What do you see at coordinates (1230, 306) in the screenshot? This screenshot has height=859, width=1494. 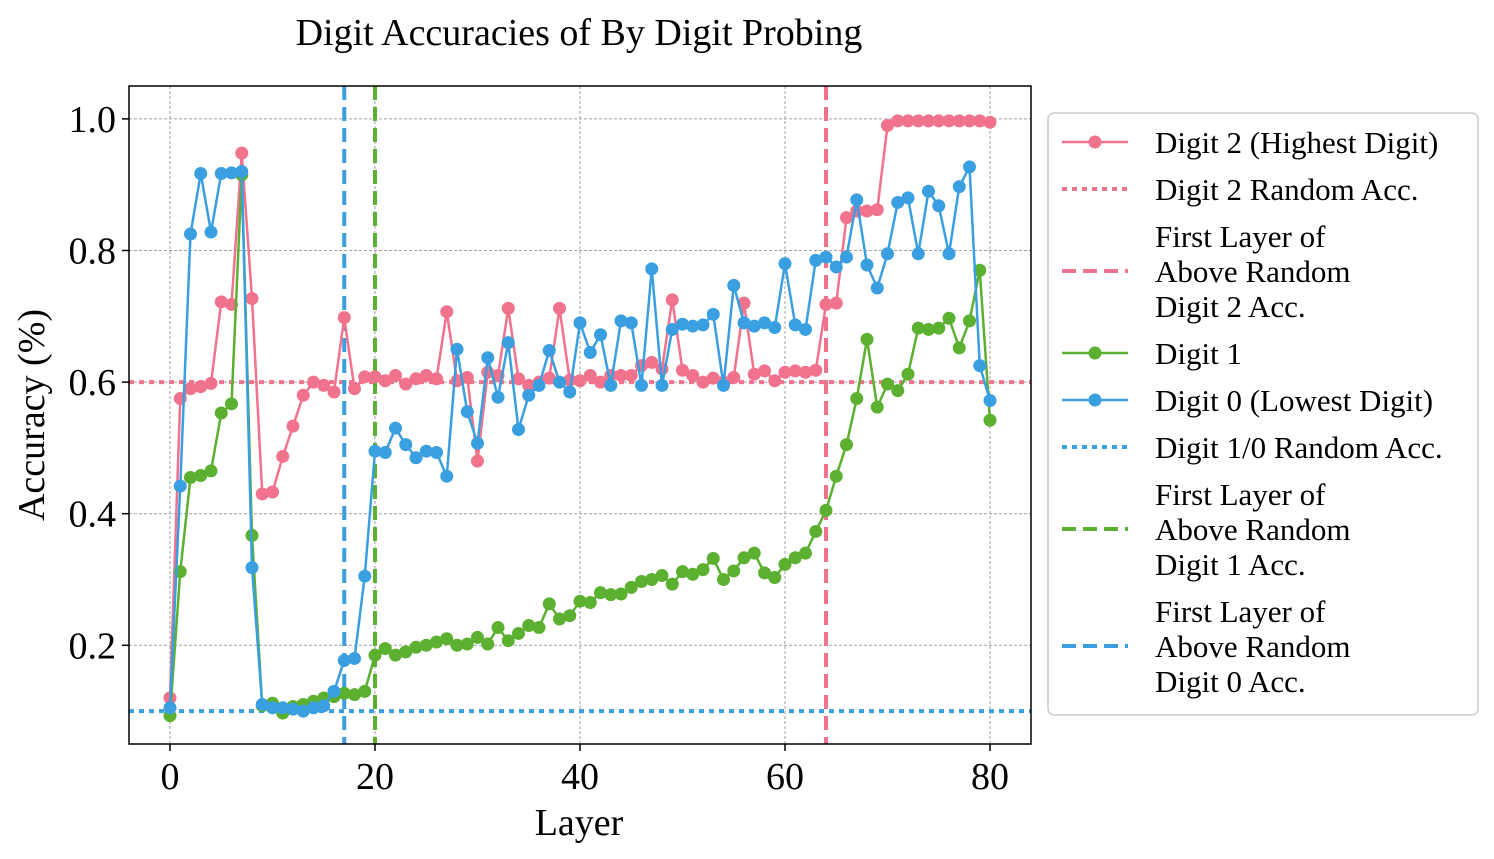 I see `legend-label: Digit 2 Acc.` at bounding box center [1230, 306].